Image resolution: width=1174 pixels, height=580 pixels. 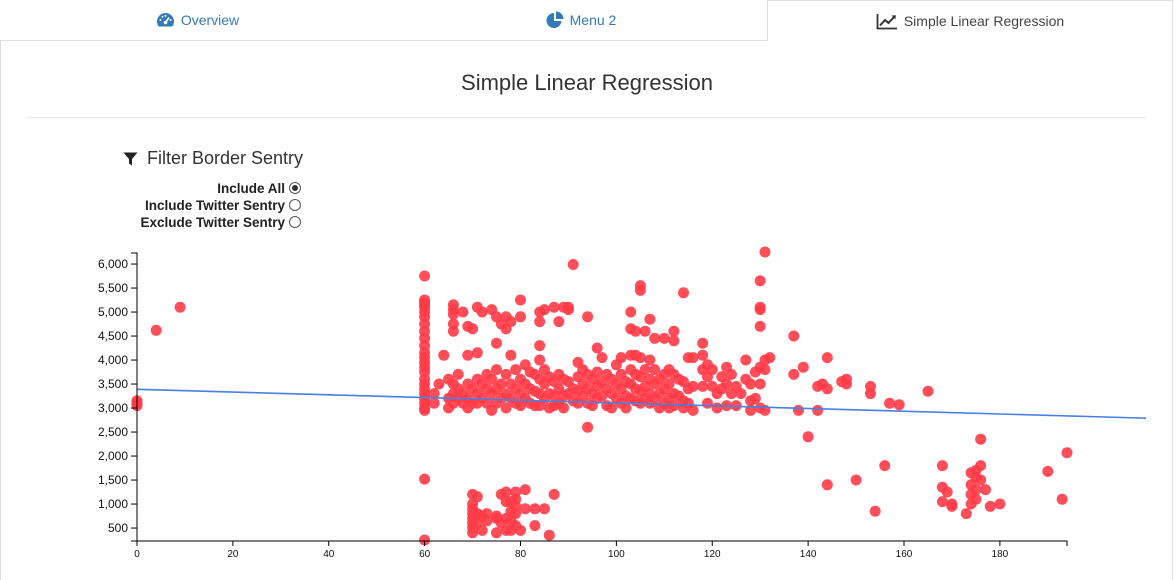 What do you see at coordinates (210, 20) in the screenshot?
I see `tab-overview-label: Overview` at bounding box center [210, 20].